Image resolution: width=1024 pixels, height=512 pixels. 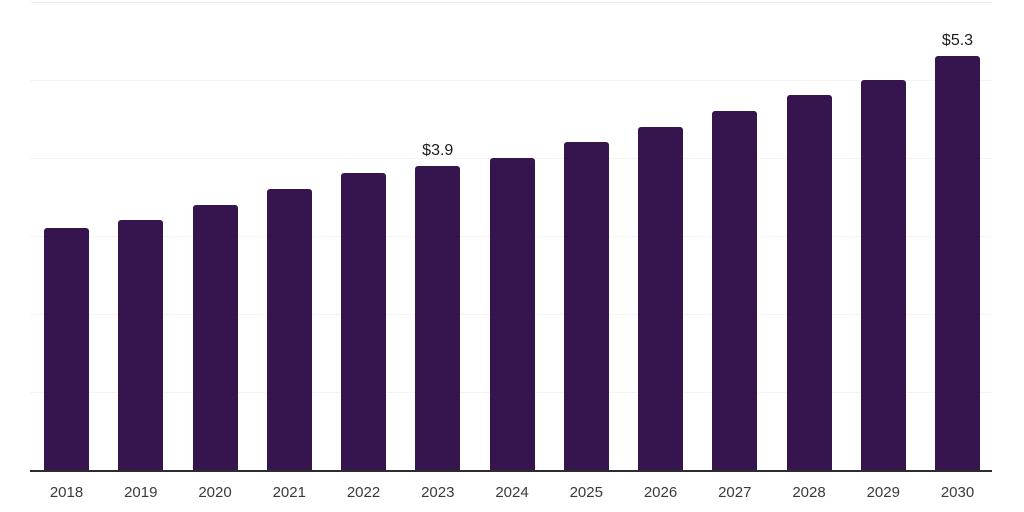 What do you see at coordinates (809, 283) in the screenshot?
I see `bar-2028` at bounding box center [809, 283].